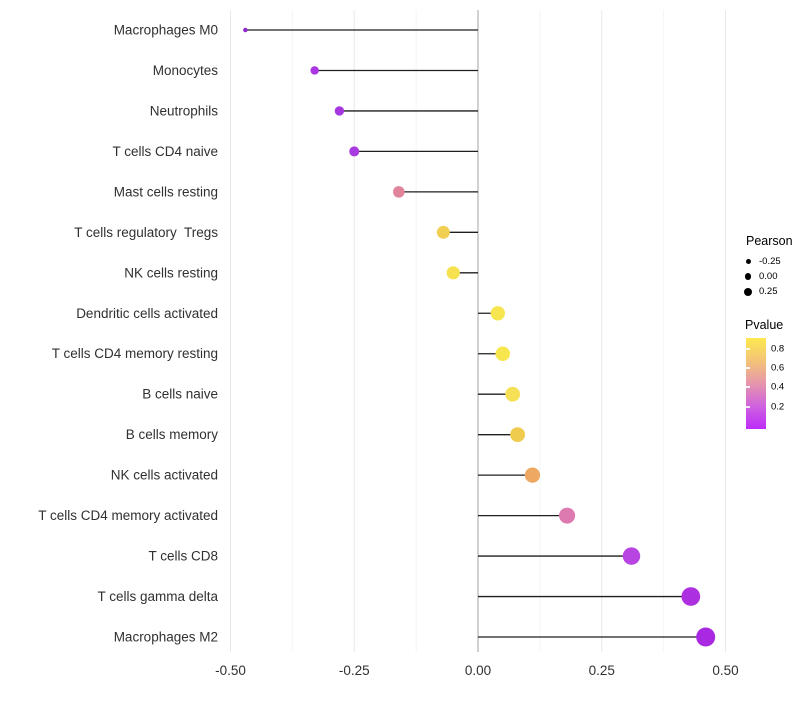 The width and height of the screenshot is (800, 705). I want to click on y-axis-label: Monocytes, so click(186, 70).